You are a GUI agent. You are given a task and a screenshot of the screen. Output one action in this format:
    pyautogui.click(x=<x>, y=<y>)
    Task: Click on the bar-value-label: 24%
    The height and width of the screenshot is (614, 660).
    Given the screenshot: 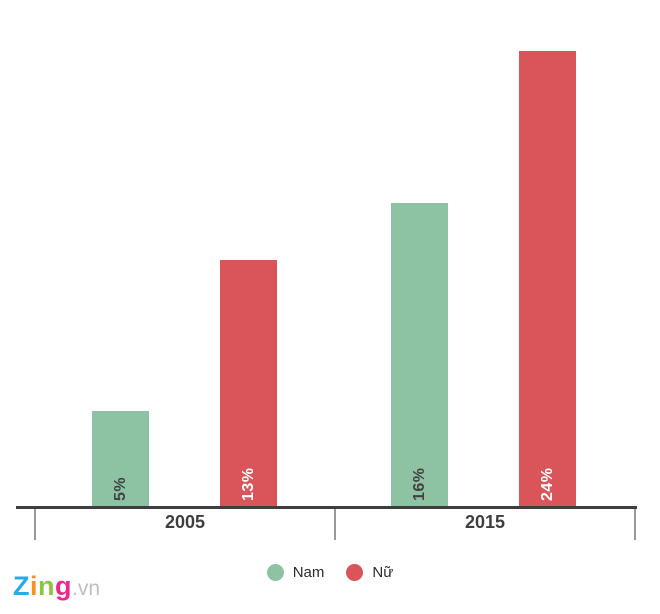 What is the action you would take?
    pyautogui.click(x=547, y=484)
    